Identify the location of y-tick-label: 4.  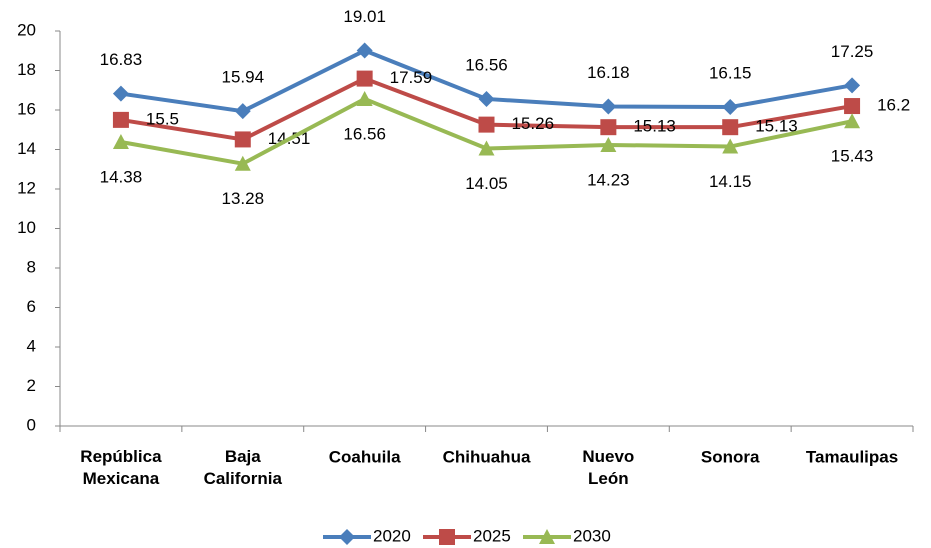
(31, 345).